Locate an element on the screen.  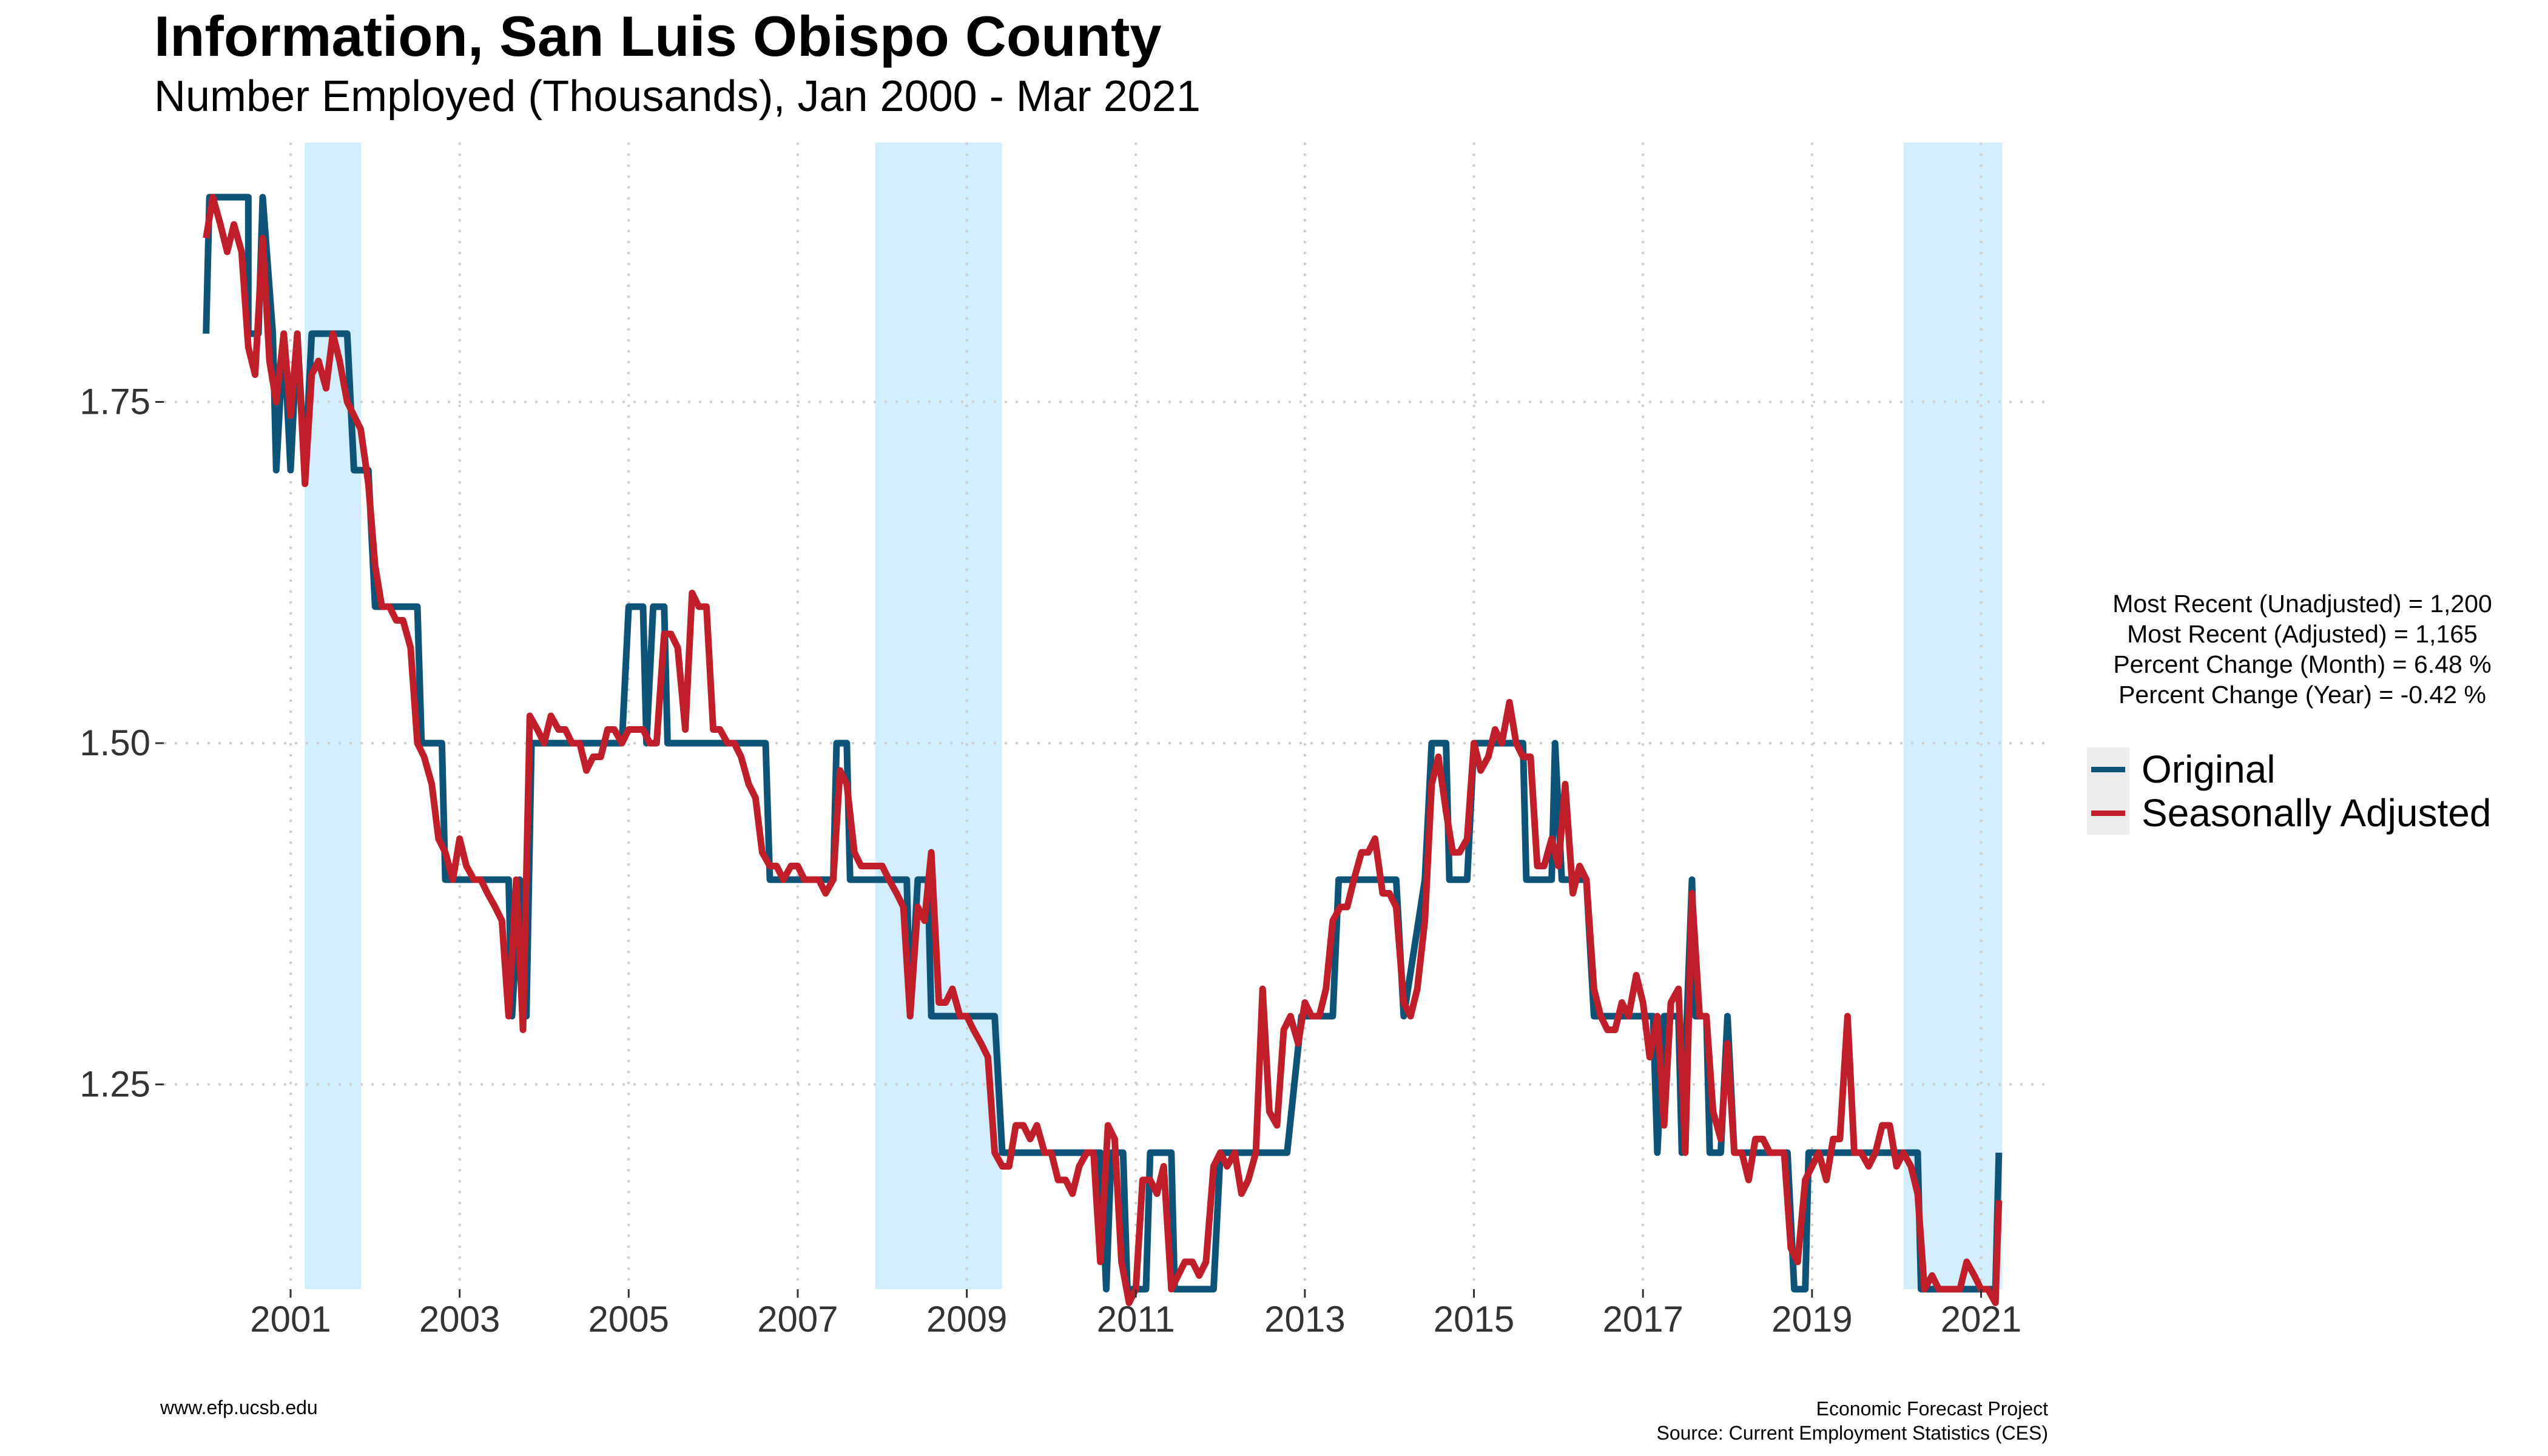
chart-title: Information, San Luis Obispo County is located at coordinates (658, 36).